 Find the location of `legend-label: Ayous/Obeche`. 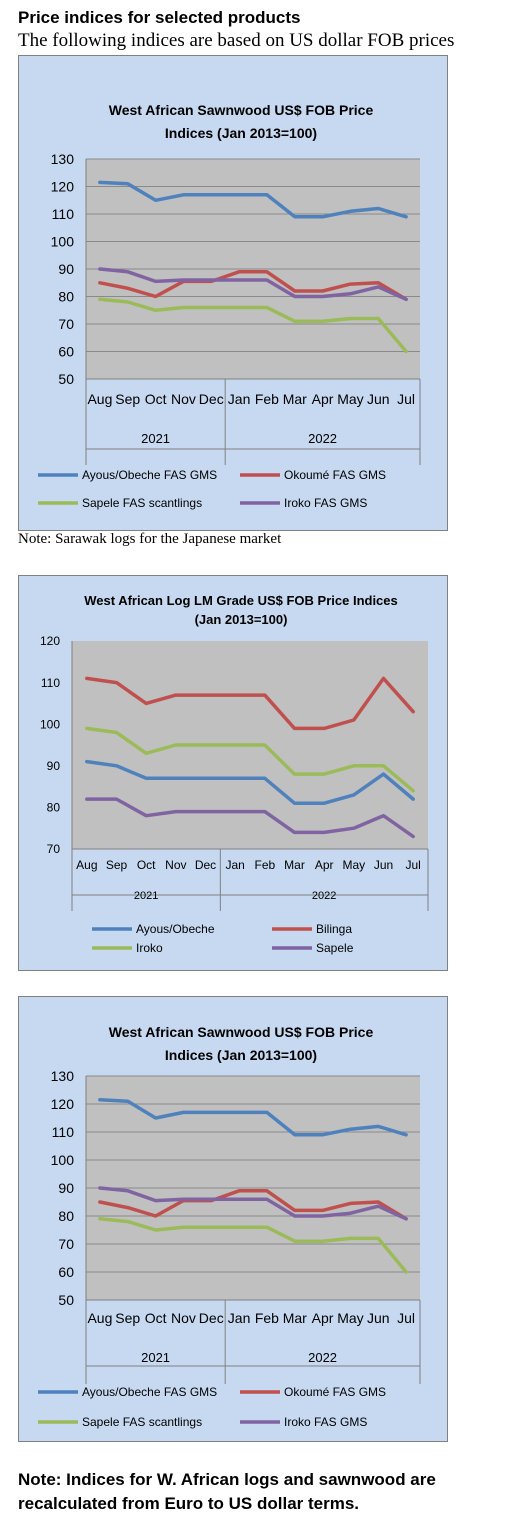

legend-label: Ayous/Obeche is located at coordinates (175, 929).